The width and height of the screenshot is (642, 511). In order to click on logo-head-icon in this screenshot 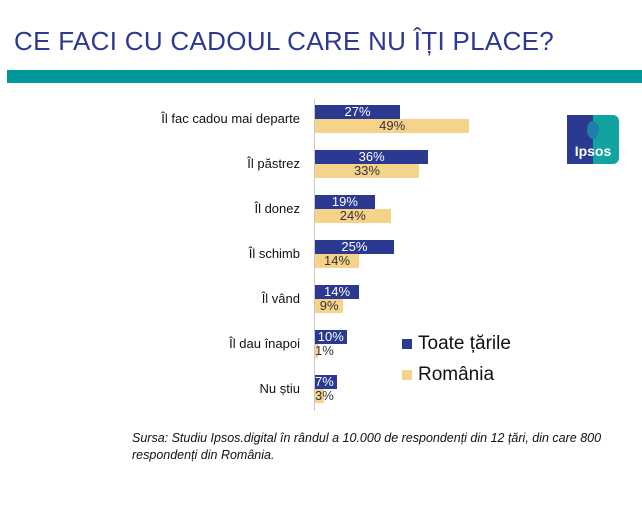, I will do `click(593, 130)`.